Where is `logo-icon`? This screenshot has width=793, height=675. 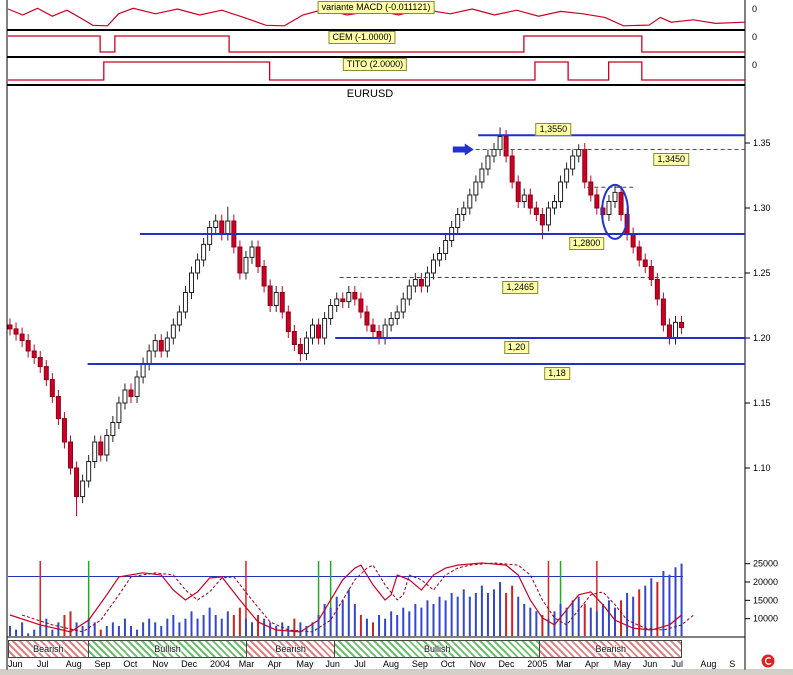
logo-icon is located at coordinates (768, 661).